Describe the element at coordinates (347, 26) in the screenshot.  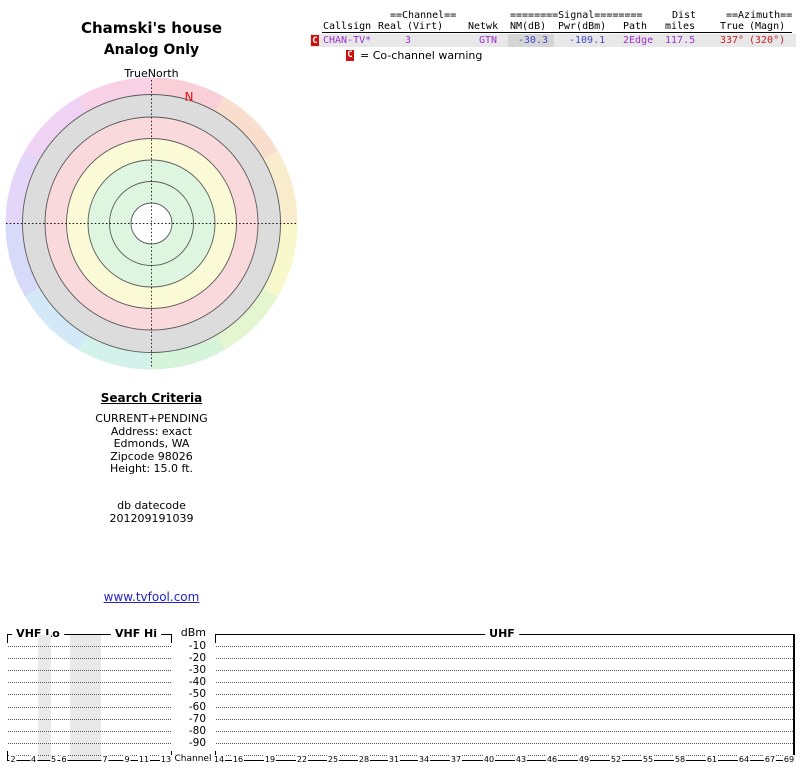
I see `col-callsign: Callsign` at that location.